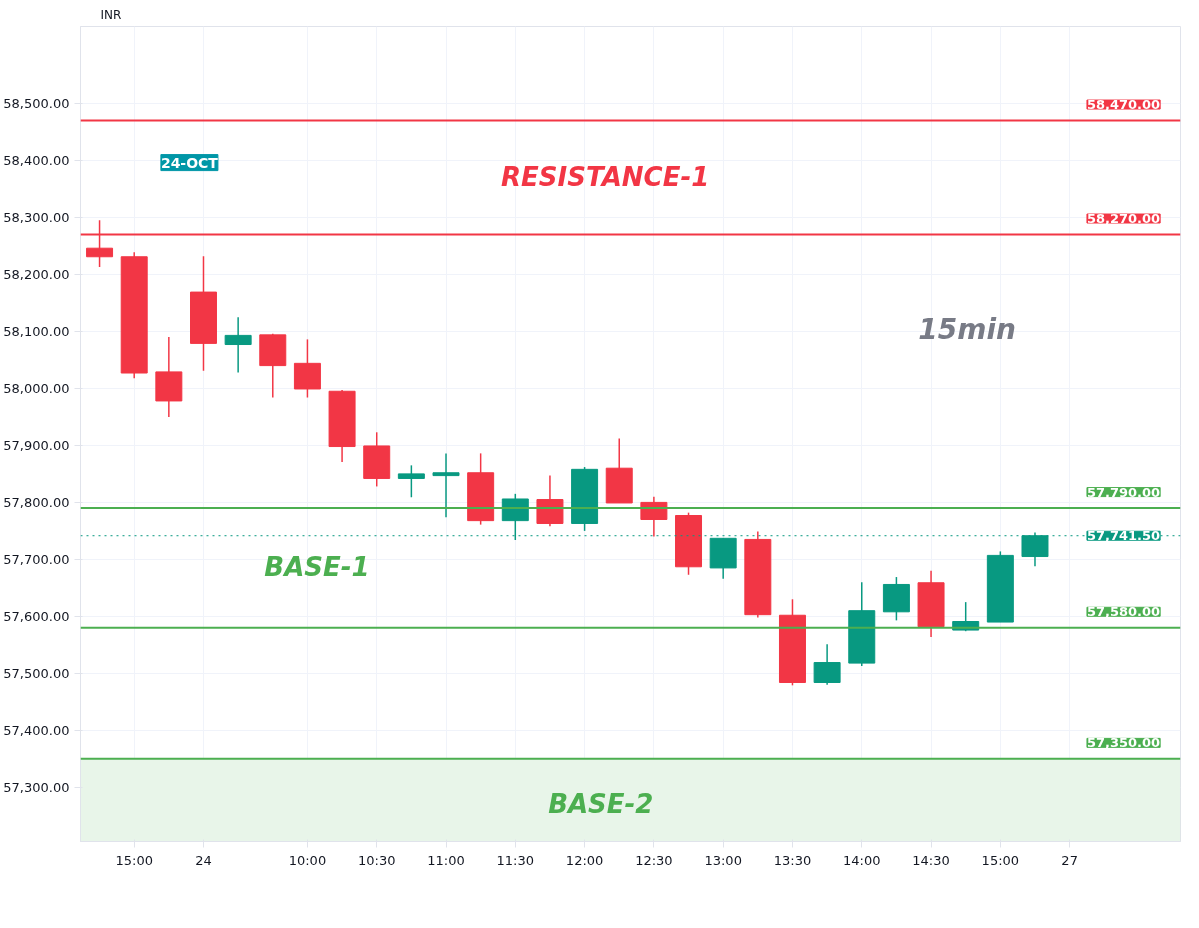 The image size is (1199, 928). I want to click on x-tick-label: 24, so click(203, 860).